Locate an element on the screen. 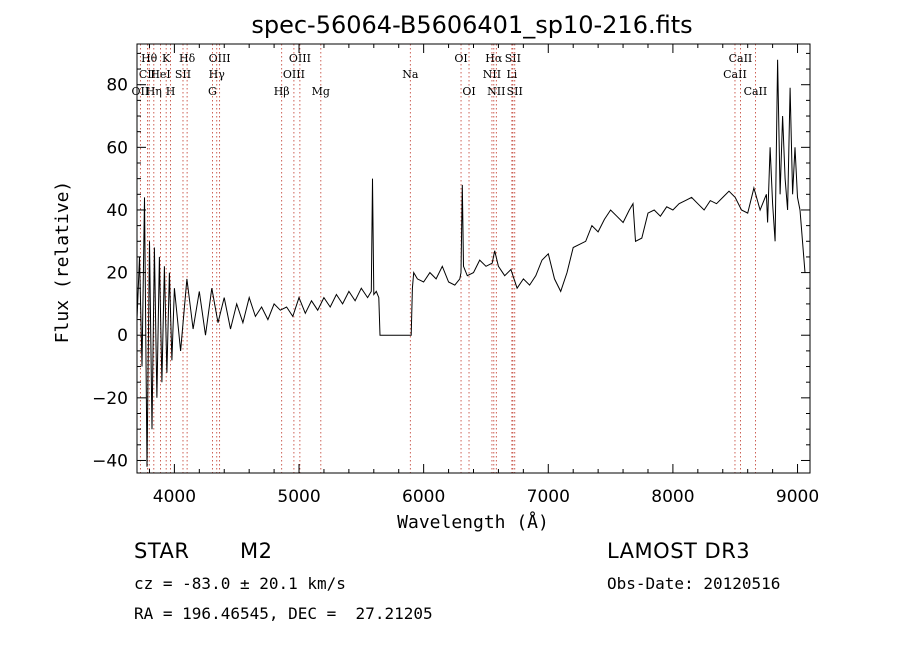 This screenshot has width=900, height=649. spectral-line-label: HeI is located at coordinates (160, 74).